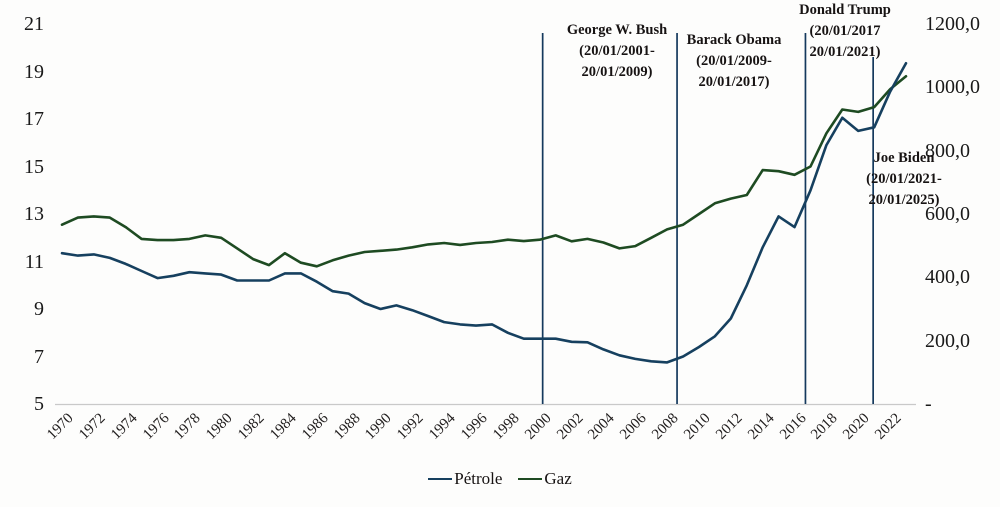 This screenshot has height=507, width=1000. I want to click on annotation-line: 20/01/2017), so click(734, 82).